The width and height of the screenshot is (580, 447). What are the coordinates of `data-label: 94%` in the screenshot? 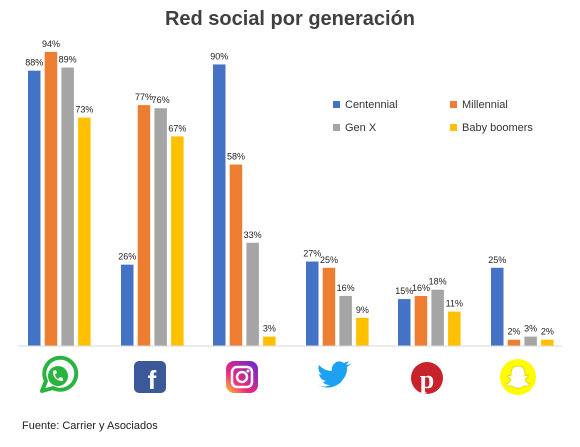 It's located at (51, 44).